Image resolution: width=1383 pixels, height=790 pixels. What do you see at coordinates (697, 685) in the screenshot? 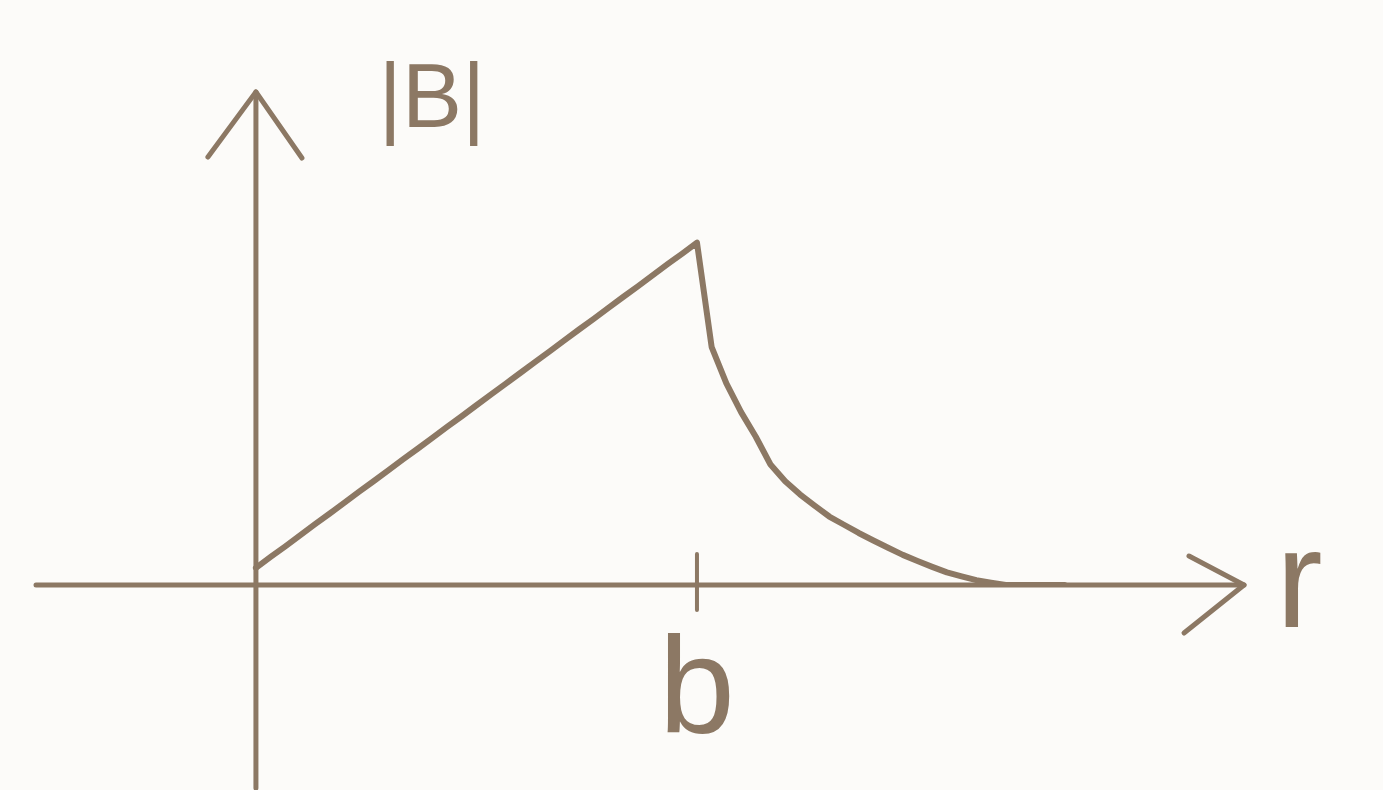
I see `text: b` at bounding box center [697, 685].